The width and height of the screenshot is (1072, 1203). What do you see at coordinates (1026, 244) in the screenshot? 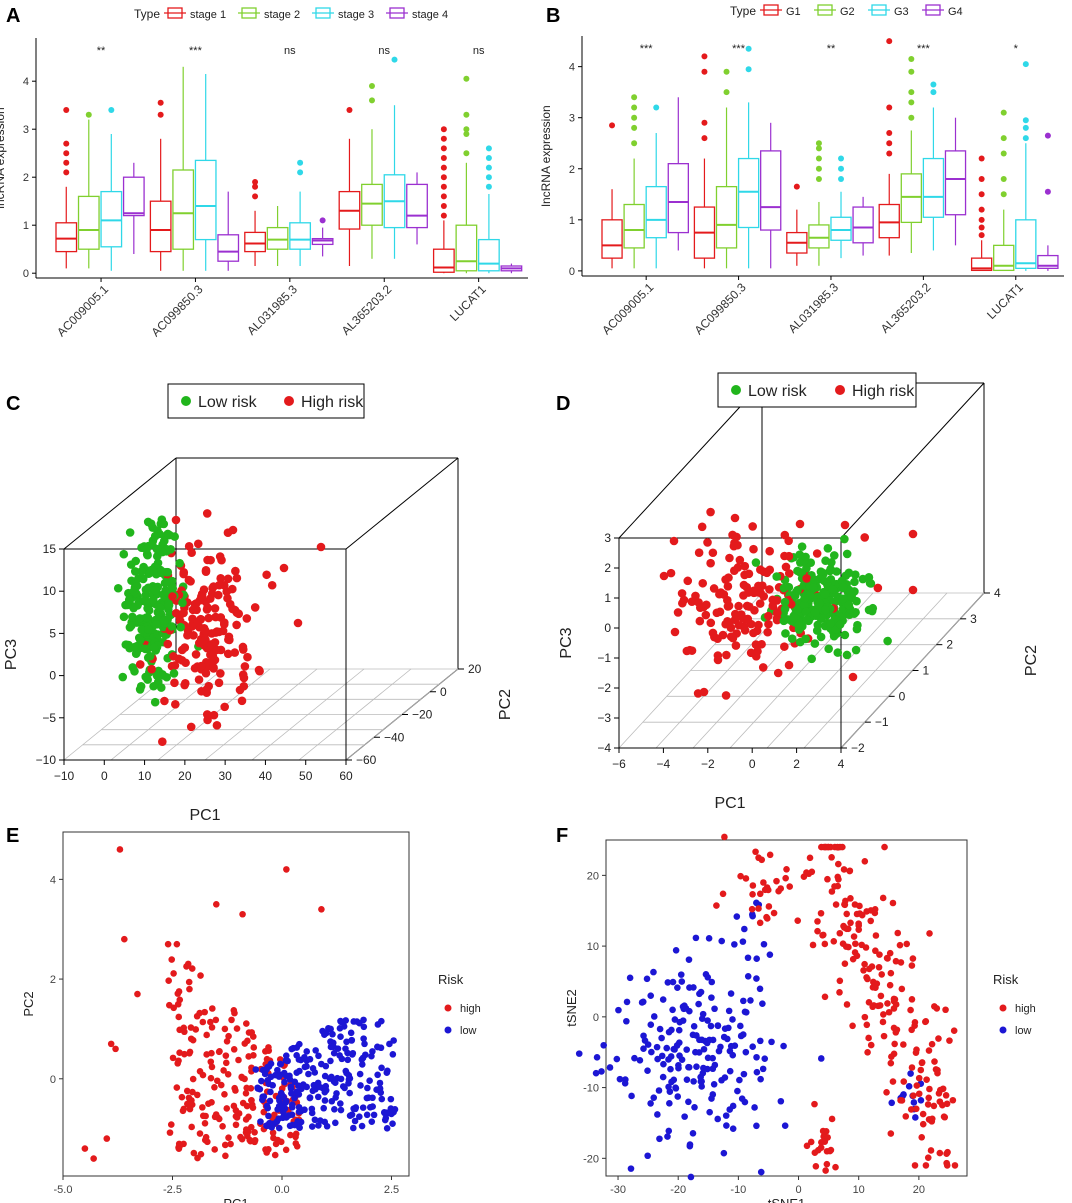
I see `box-G3` at bounding box center [1026, 244].